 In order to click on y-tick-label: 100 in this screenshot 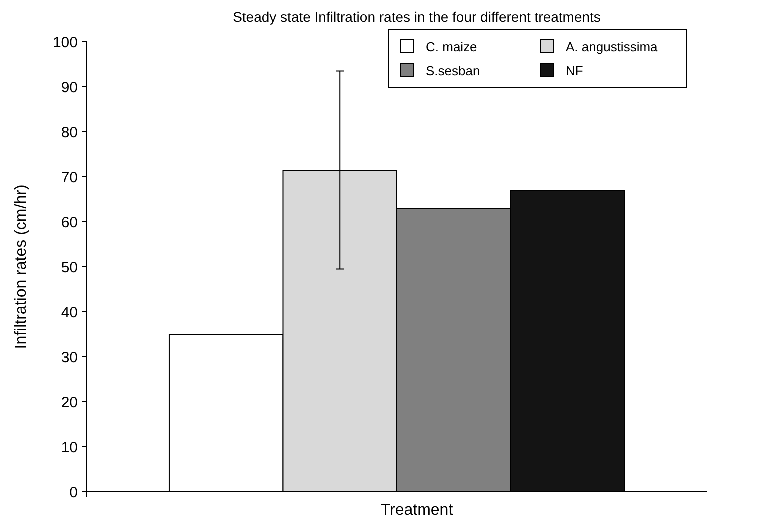, I will do `click(65, 43)`.